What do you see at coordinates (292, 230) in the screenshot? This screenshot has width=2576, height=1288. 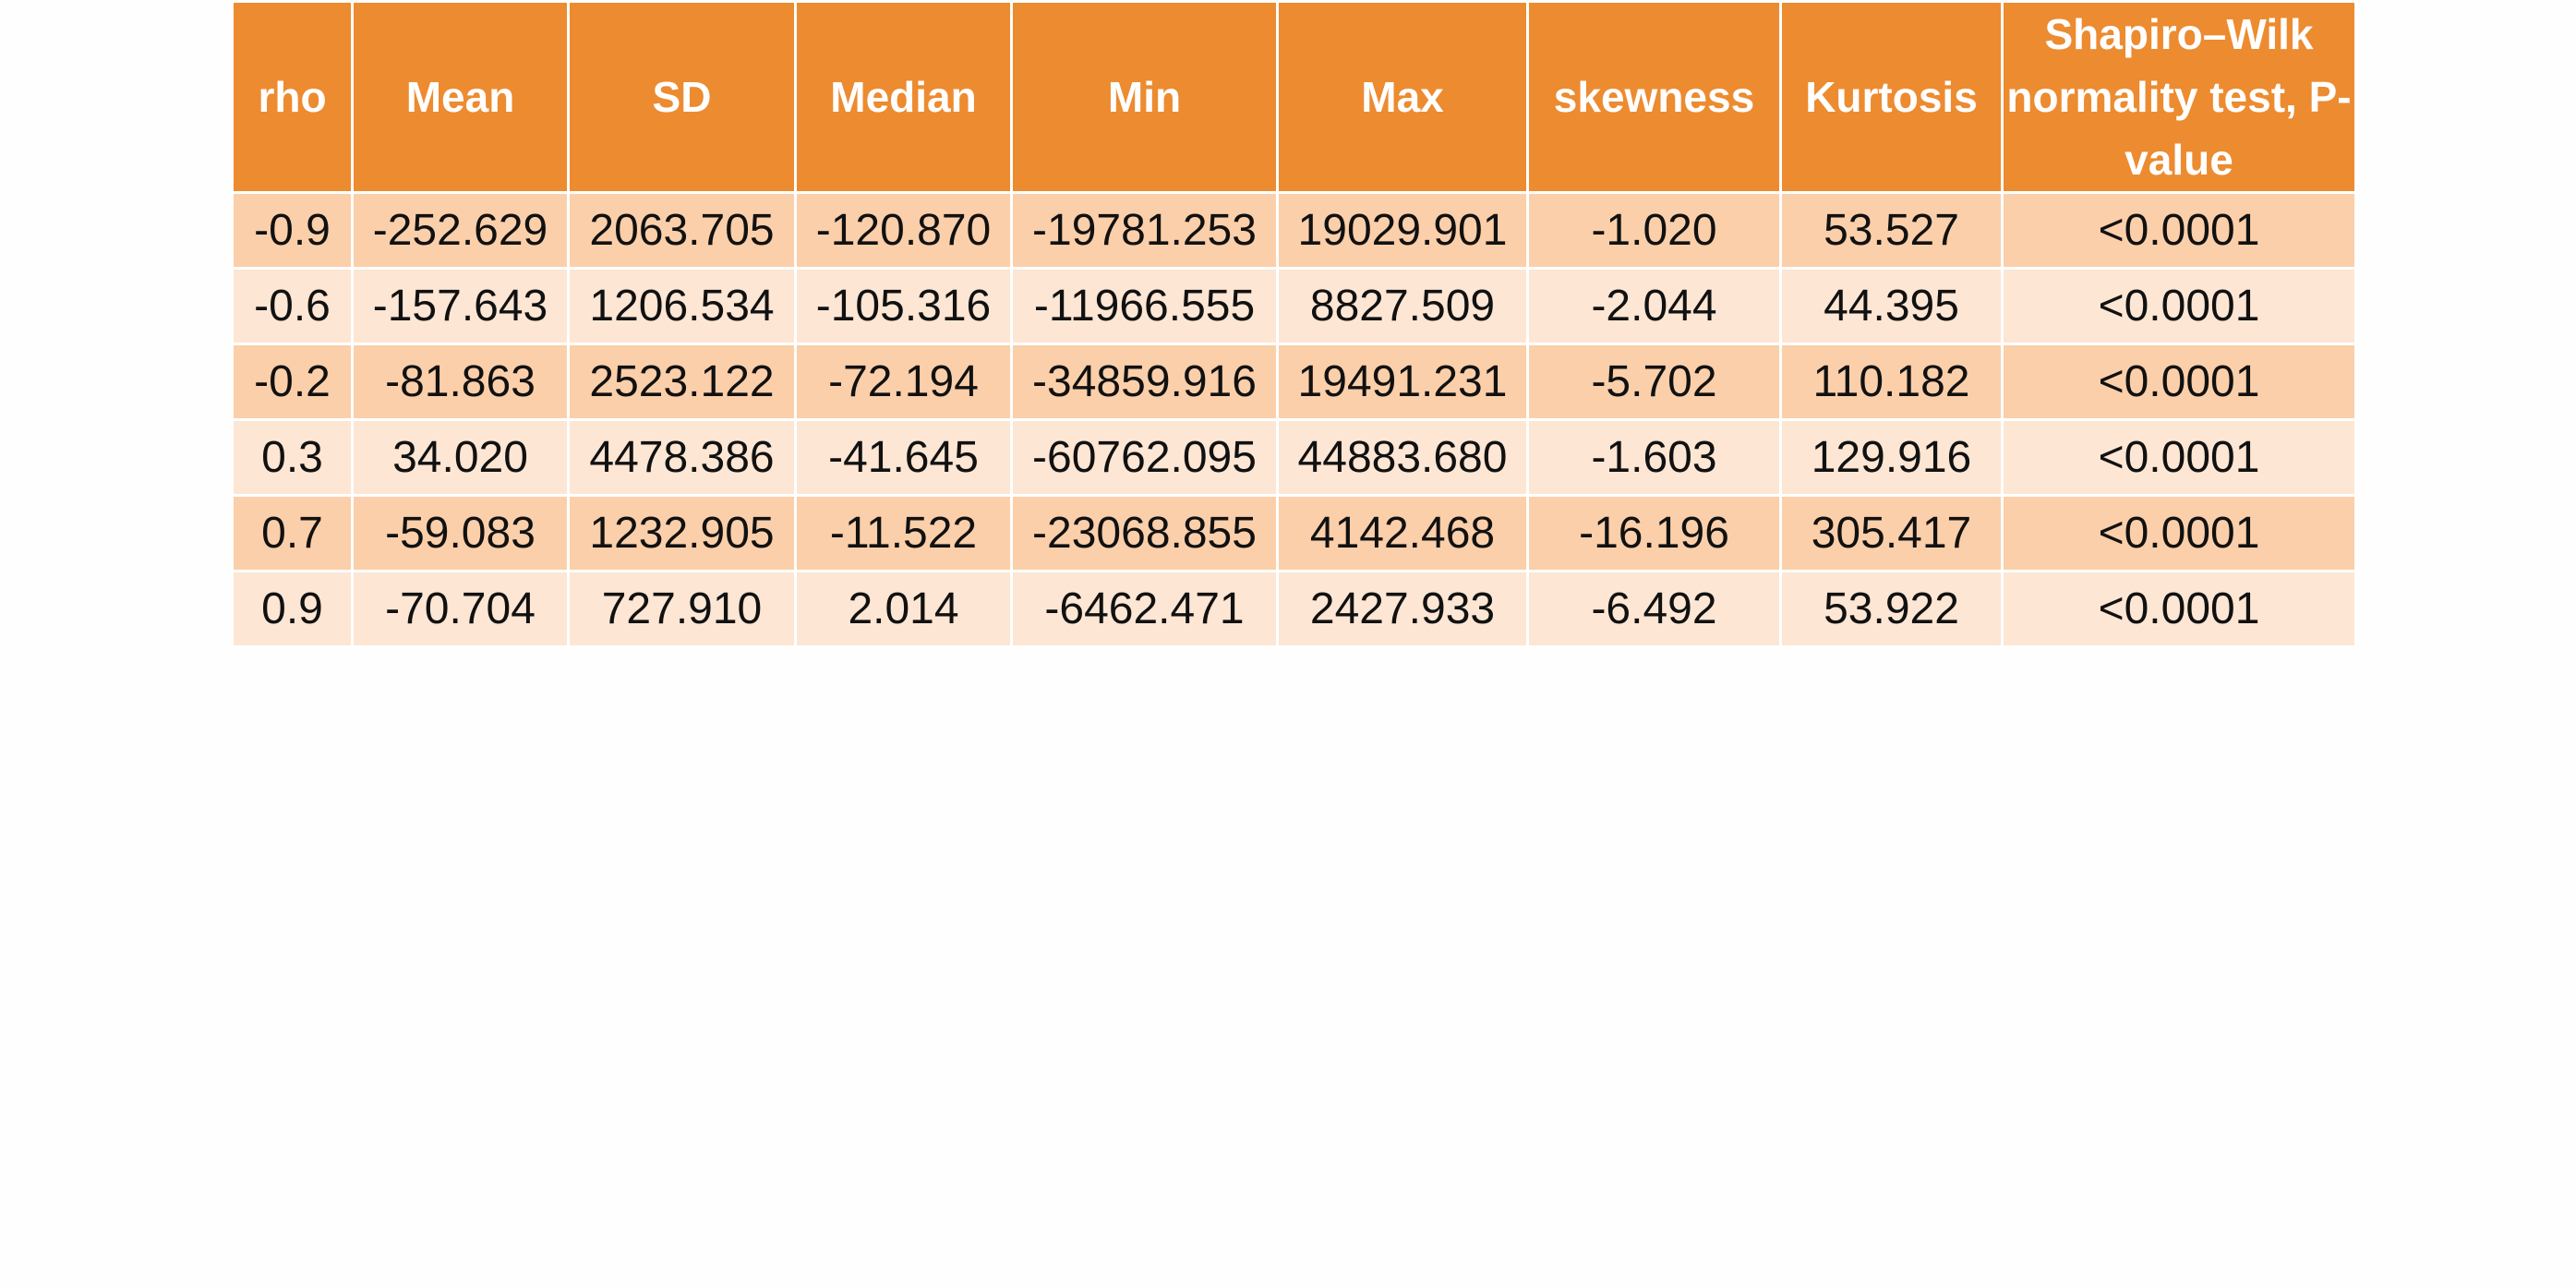 I see `cell-rho: -0.9` at bounding box center [292, 230].